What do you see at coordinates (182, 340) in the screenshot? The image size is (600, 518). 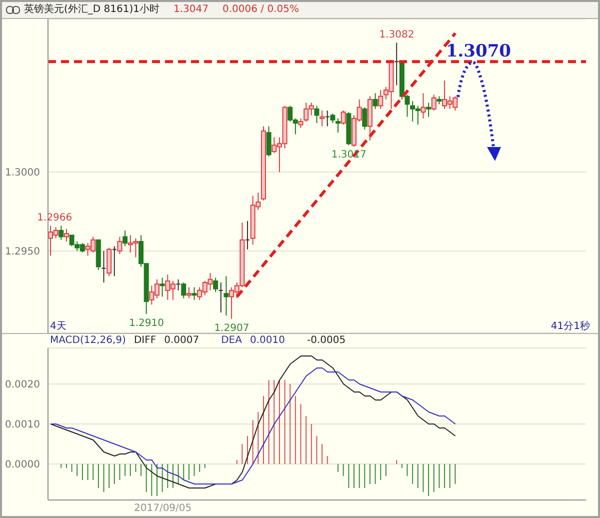 I see `text: 0.0007` at bounding box center [182, 340].